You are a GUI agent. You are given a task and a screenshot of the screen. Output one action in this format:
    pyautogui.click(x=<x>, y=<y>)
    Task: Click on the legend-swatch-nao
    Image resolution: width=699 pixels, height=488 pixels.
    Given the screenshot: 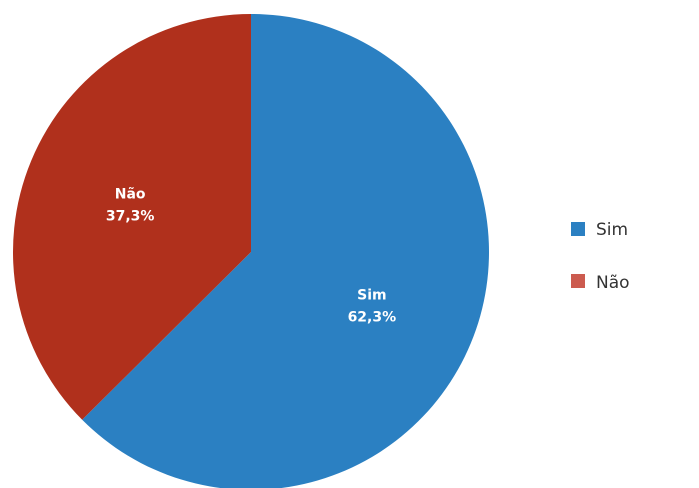 What is the action you would take?
    pyautogui.click(x=578, y=281)
    